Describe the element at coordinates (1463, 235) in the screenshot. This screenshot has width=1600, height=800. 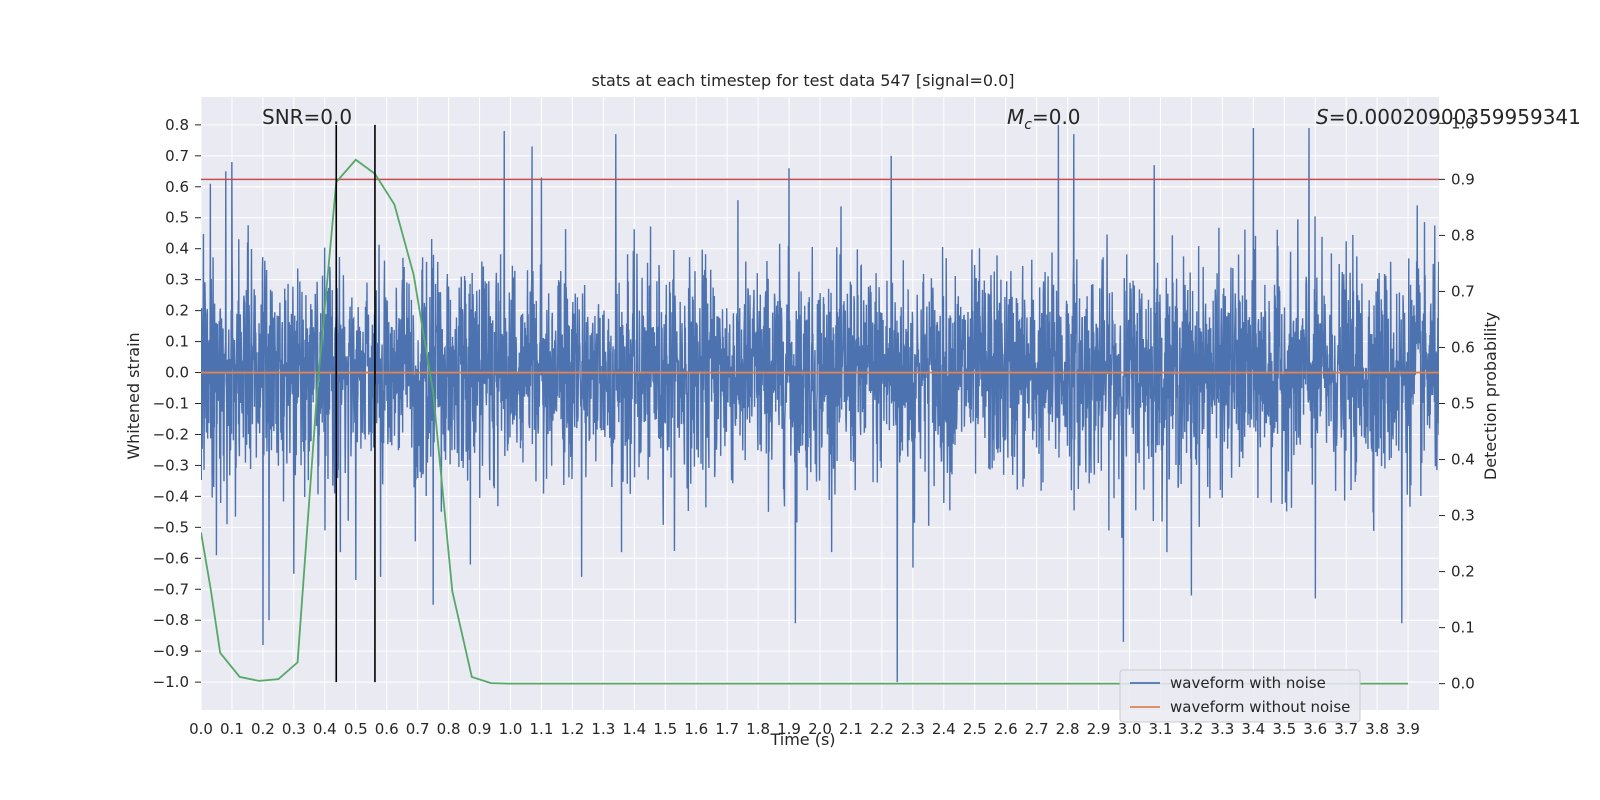
I see `y2-tick-label: 0.8` at that location.